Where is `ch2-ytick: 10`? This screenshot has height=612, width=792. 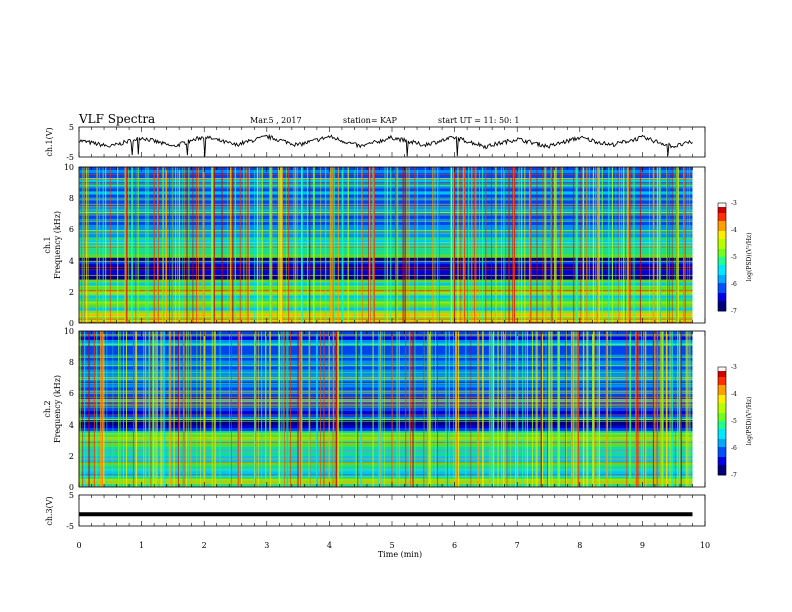 ch2-ytick: 10 is located at coordinates (69, 331).